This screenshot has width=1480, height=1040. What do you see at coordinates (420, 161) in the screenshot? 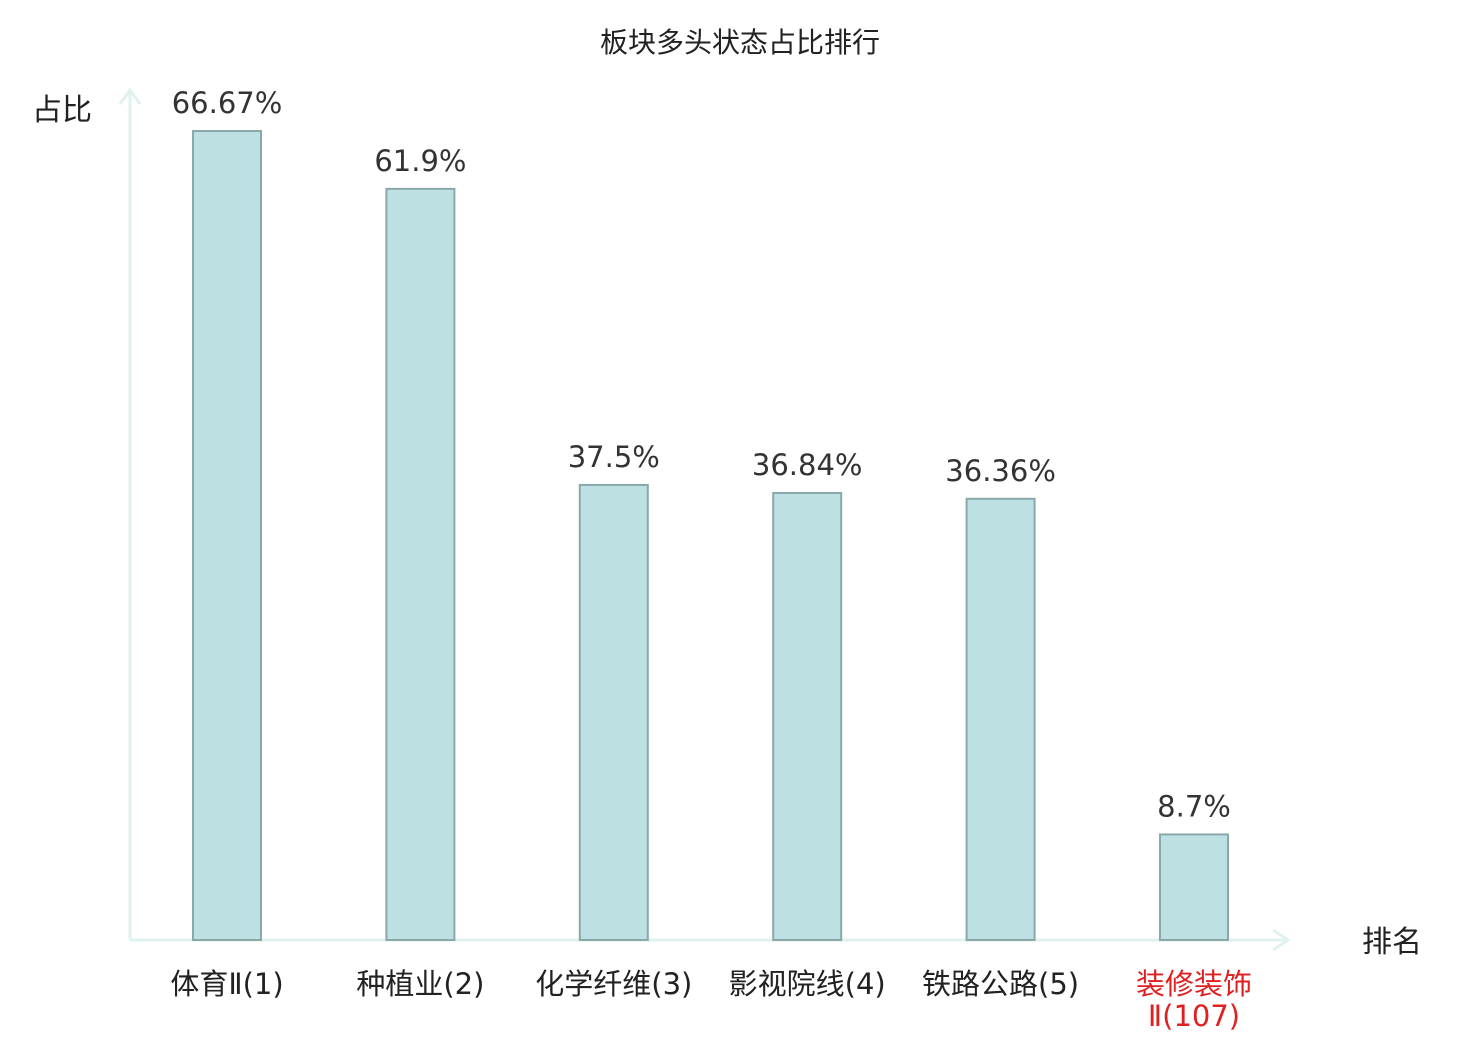
I see `value-label-2: 61.9%` at bounding box center [420, 161].